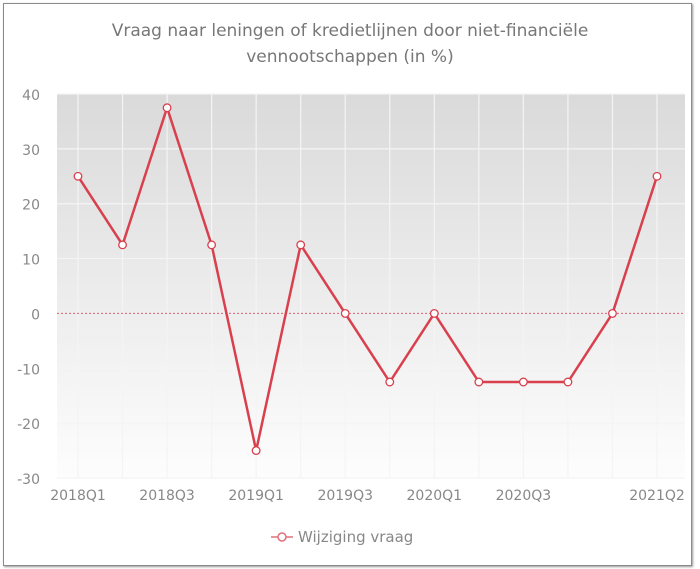  What do you see at coordinates (256, 496) in the screenshot?
I see `x-tick-label: 2019Q1` at bounding box center [256, 496].